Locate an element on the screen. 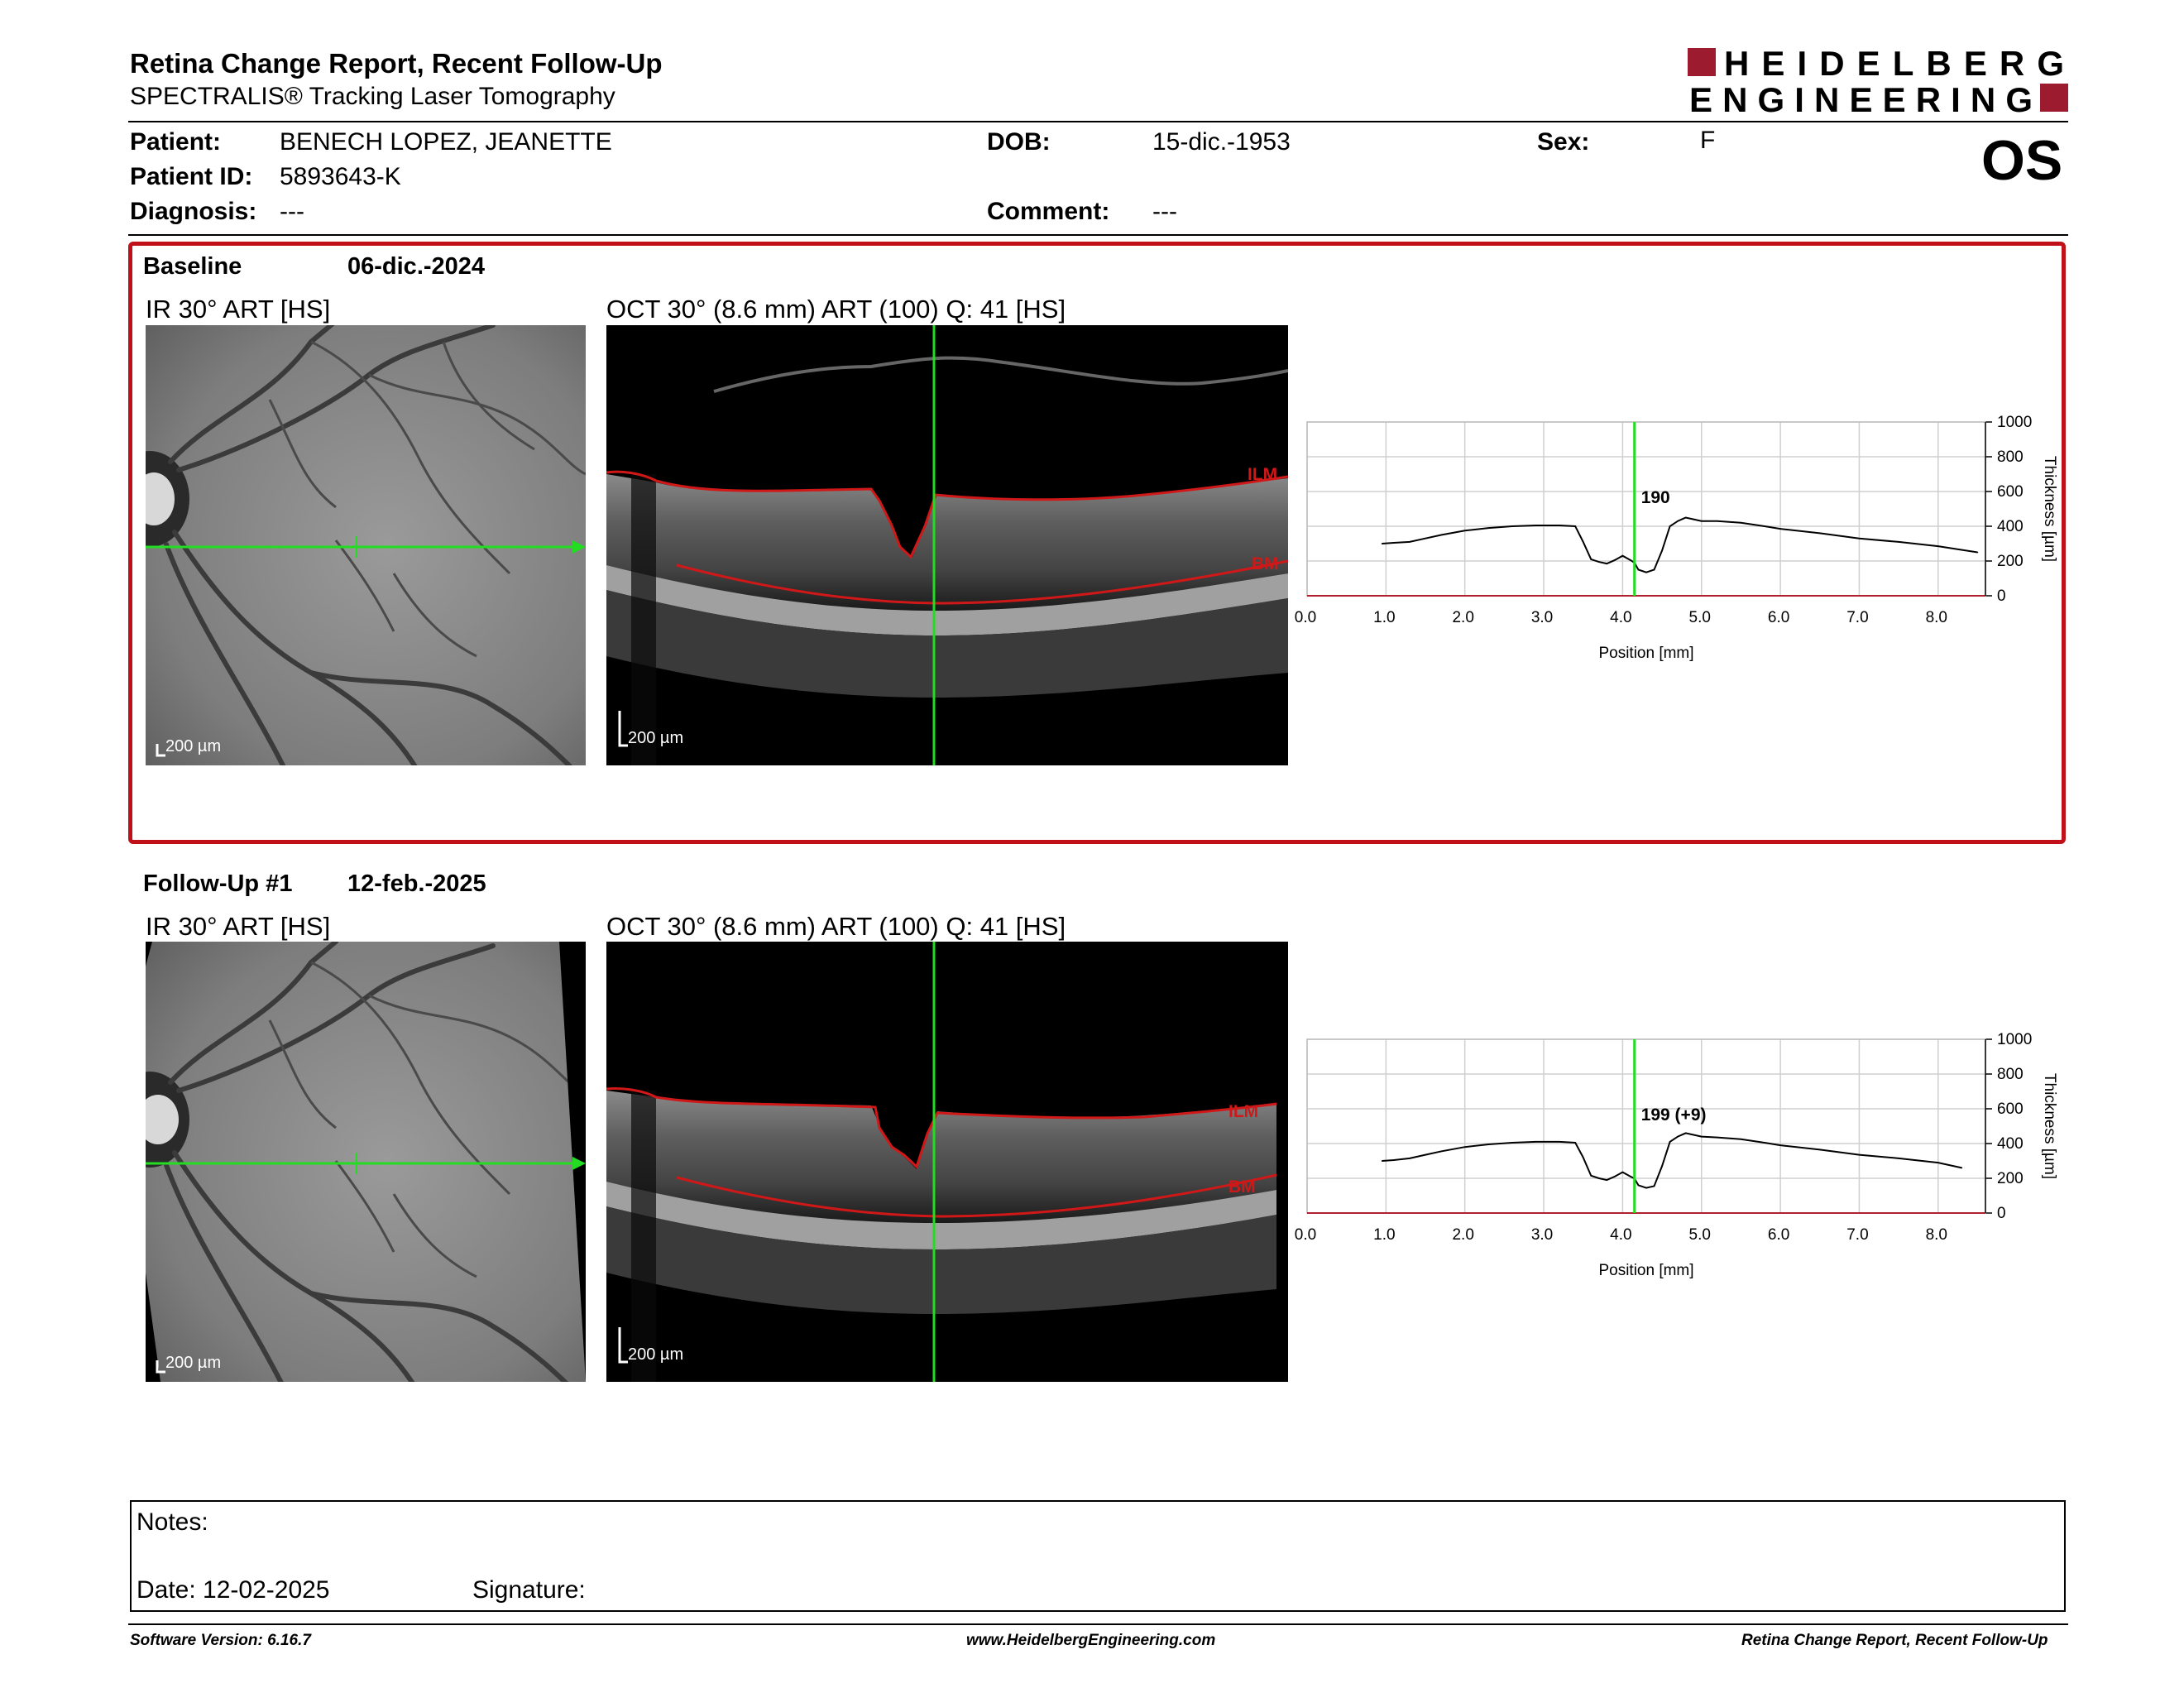 The height and width of the screenshot is (1688, 2184). dob-label: DOB: is located at coordinates (1019, 142).